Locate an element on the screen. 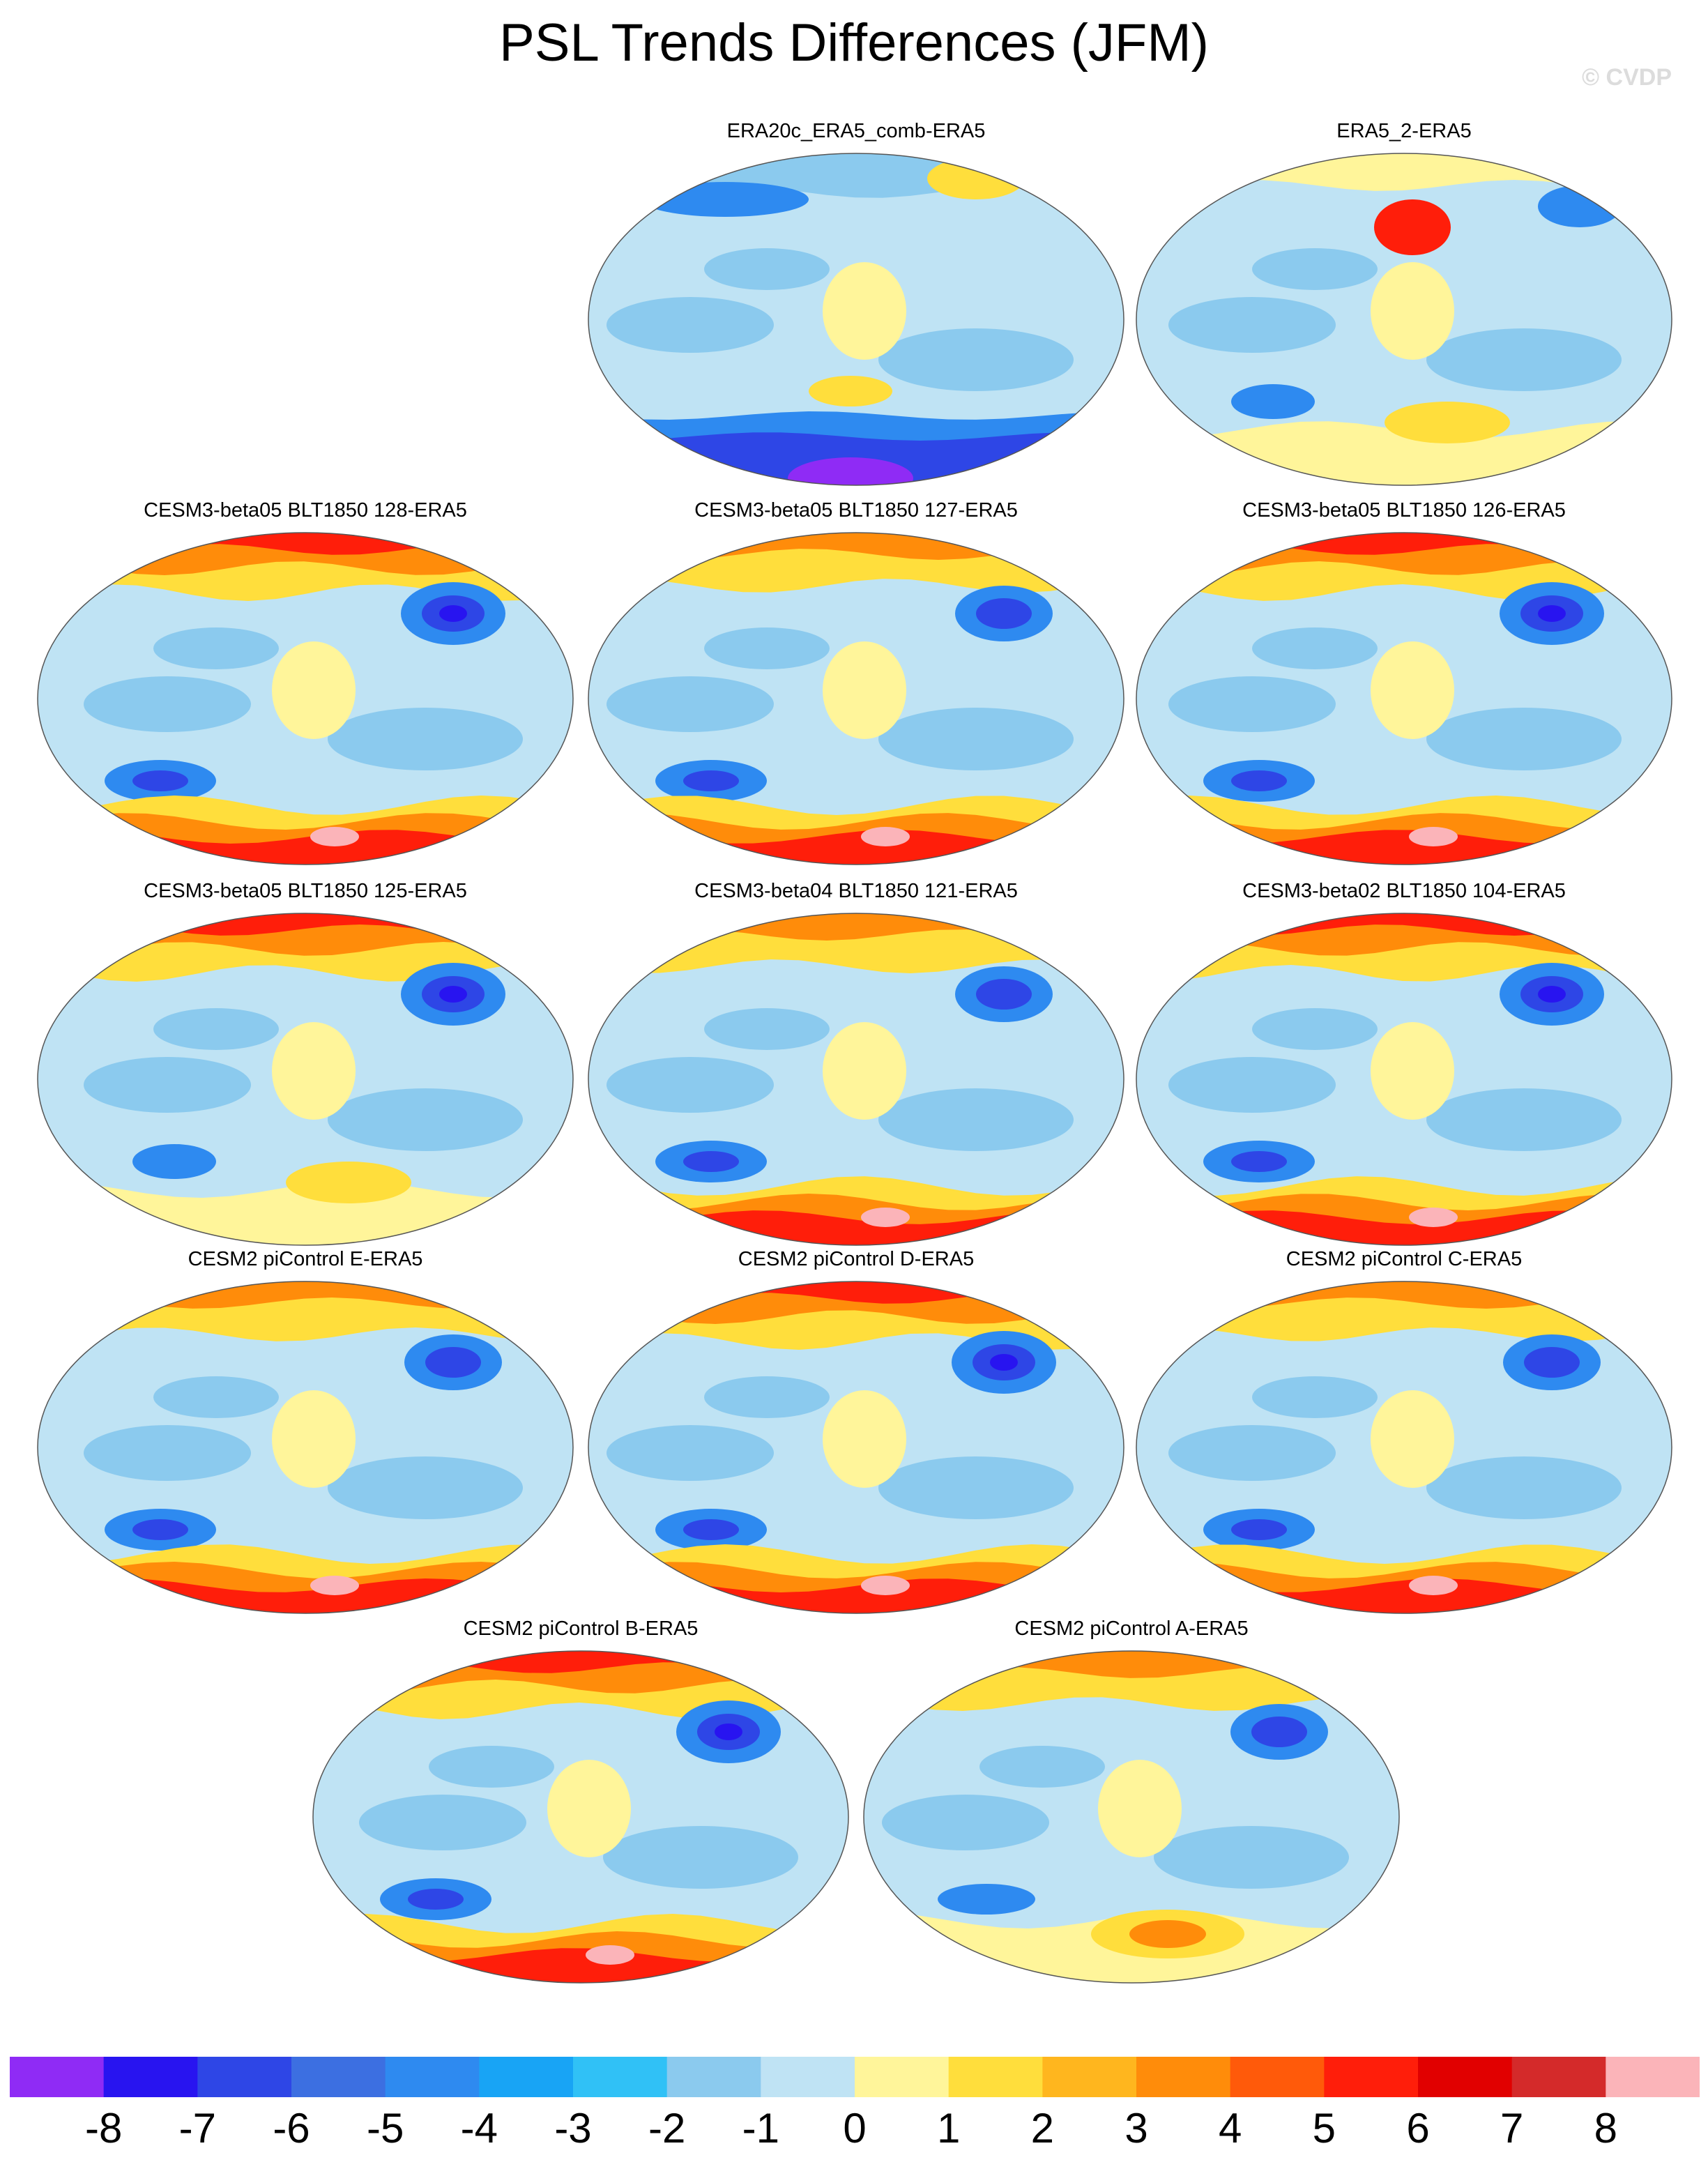  colorbar-tick-label: -3 is located at coordinates (573, 2128).